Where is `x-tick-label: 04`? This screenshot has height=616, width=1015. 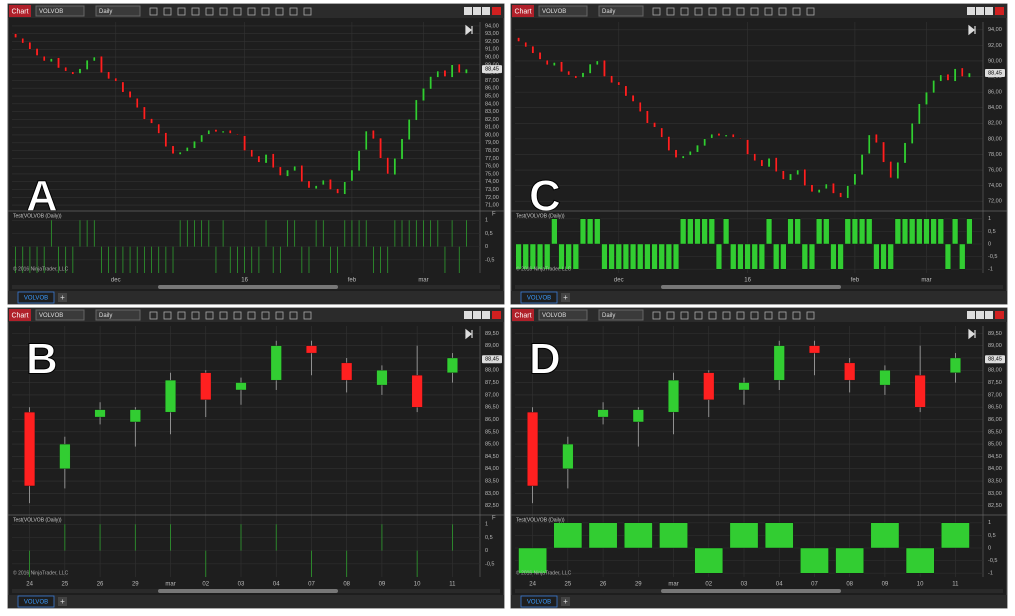 x-tick-label: 04 is located at coordinates (779, 585).